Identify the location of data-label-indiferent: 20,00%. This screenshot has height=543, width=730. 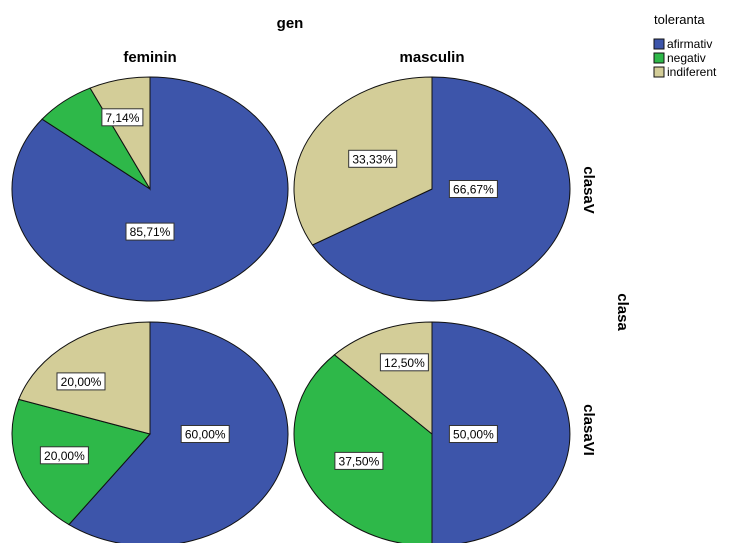
(81, 381).